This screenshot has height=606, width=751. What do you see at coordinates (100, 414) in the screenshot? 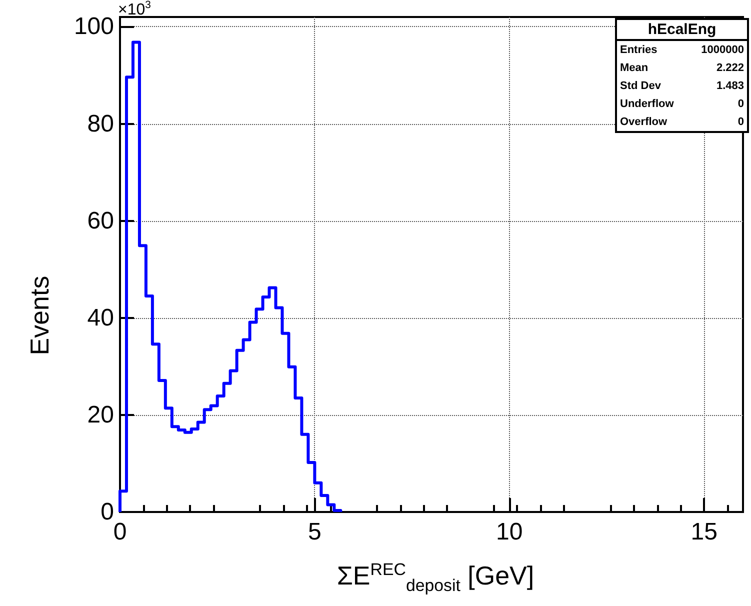
I see `y-tick-label: 20` at bounding box center [100, 414].